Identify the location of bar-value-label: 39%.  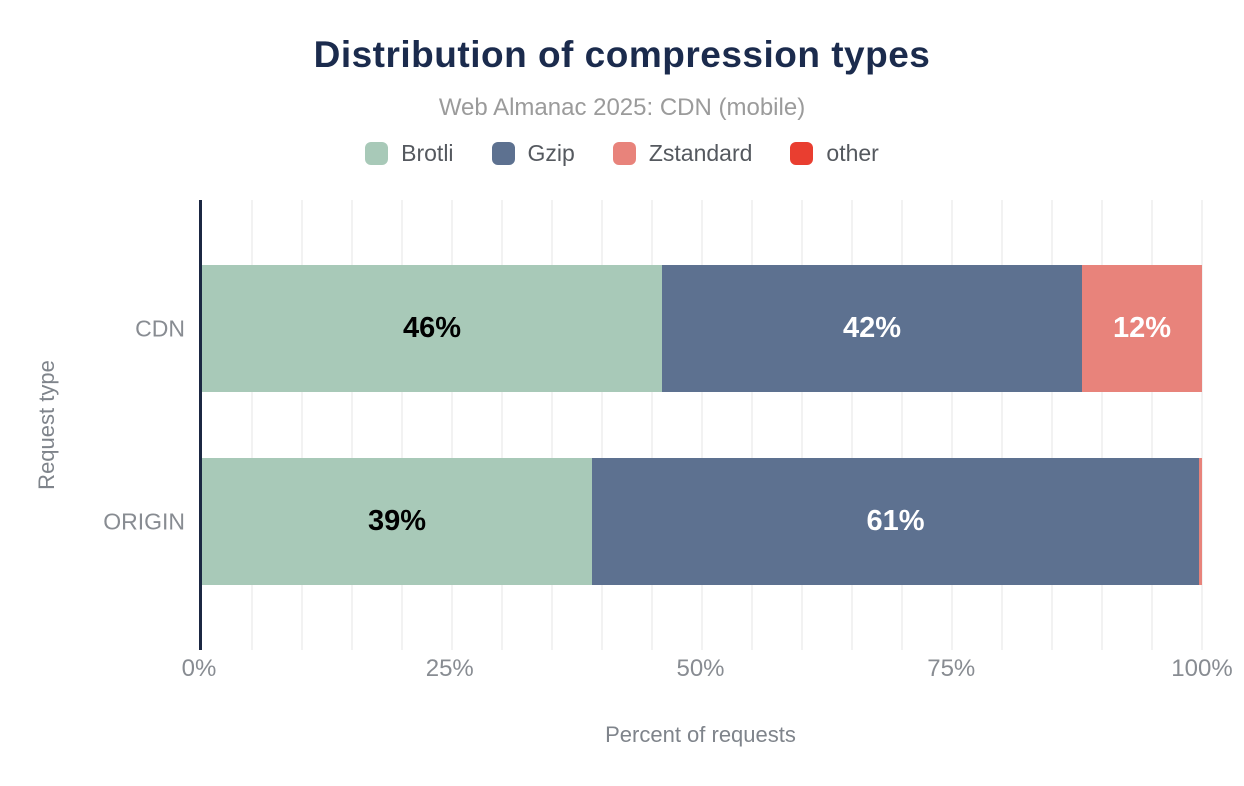
(397, 521).